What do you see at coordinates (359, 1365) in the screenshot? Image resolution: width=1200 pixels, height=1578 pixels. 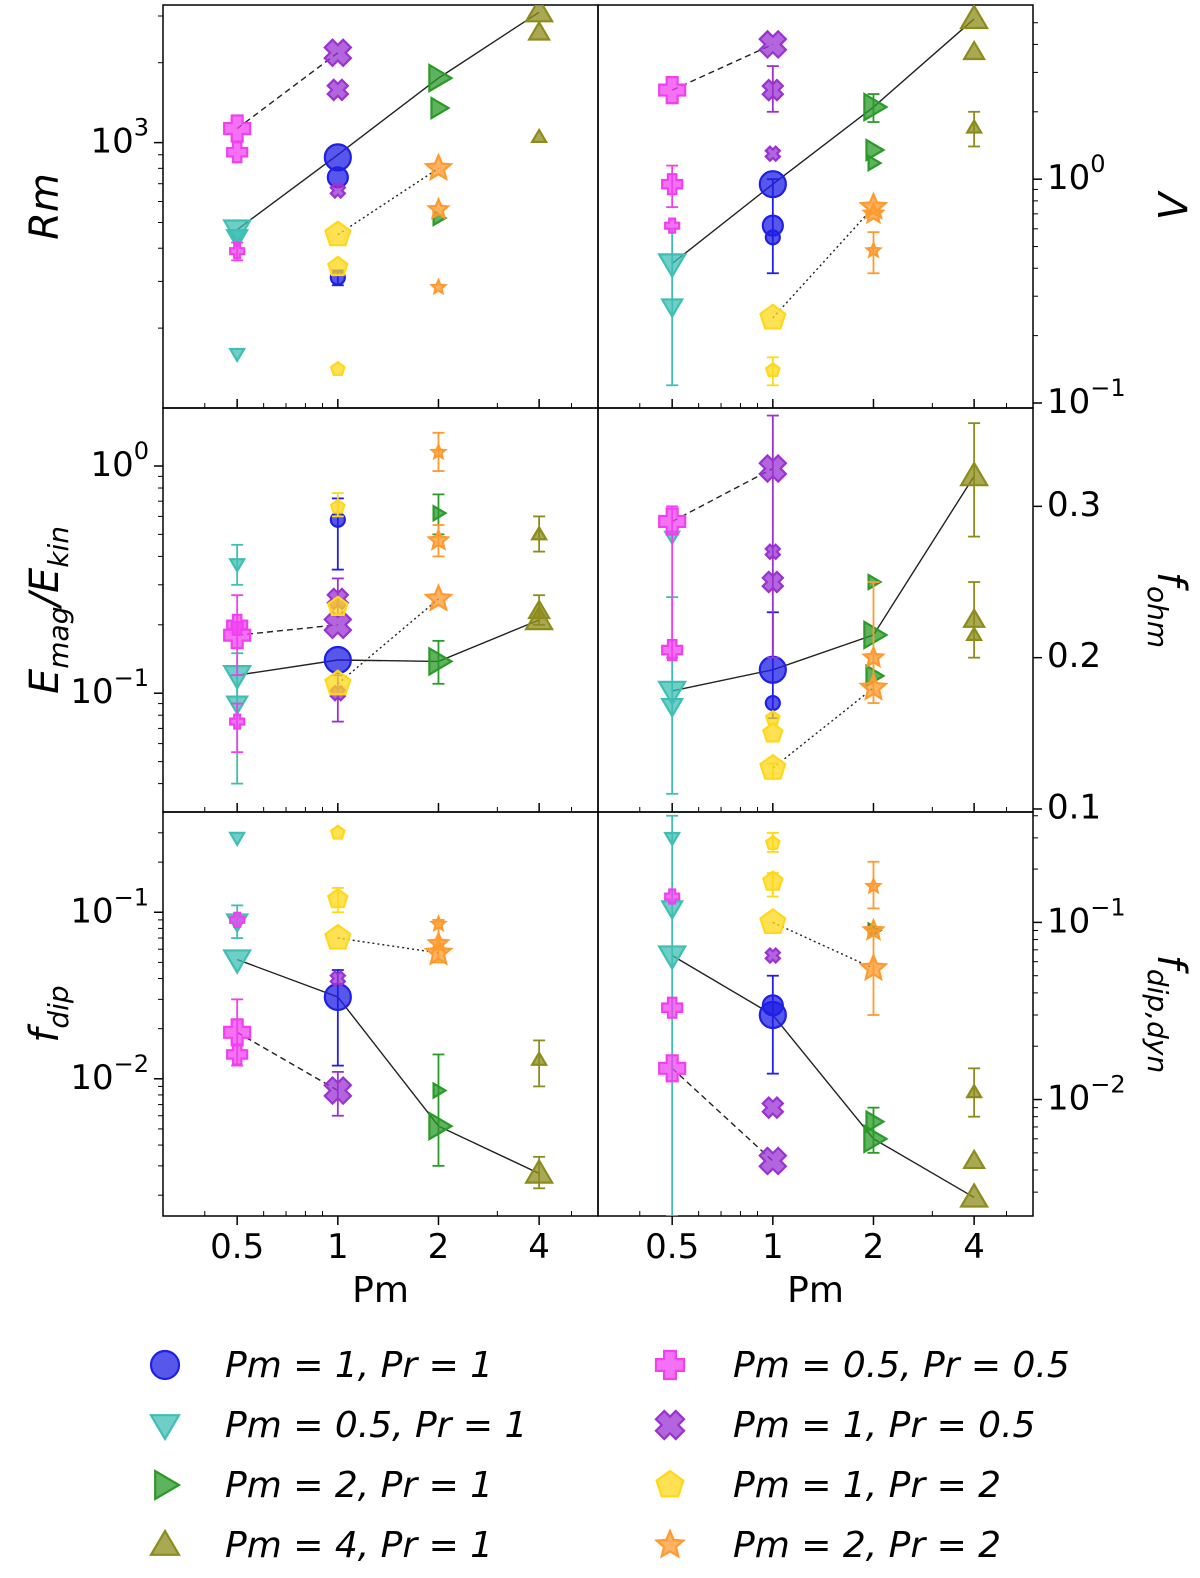 I see `legend-label: Pm = 1, Pr = 1` at bounding box center [359, 1365].